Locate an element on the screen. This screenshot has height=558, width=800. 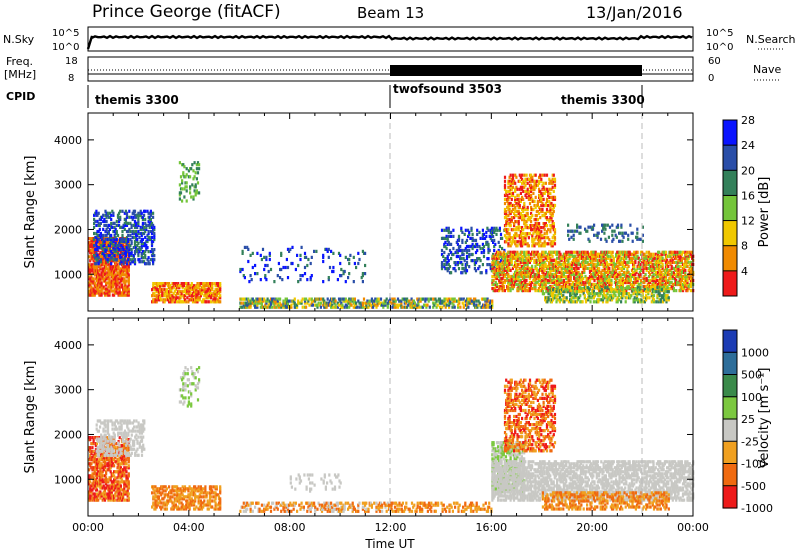
nave-label: Nave is located at coordinates (767, 69).